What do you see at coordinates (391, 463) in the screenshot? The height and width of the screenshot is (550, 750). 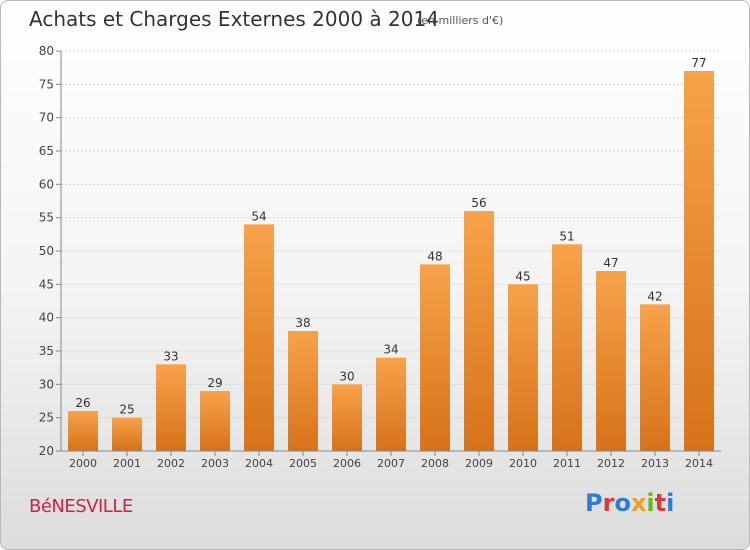 I see `x-tick-label: 2007` at bounding box center [391, 463].